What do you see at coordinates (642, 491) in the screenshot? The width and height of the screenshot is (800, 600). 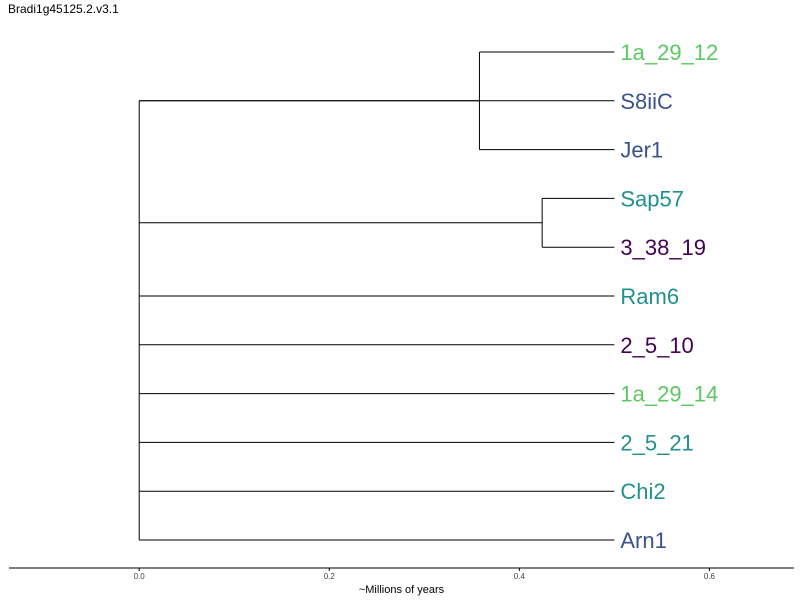 I see `leaf-label: Chi2` at bounding box center [642, 491].